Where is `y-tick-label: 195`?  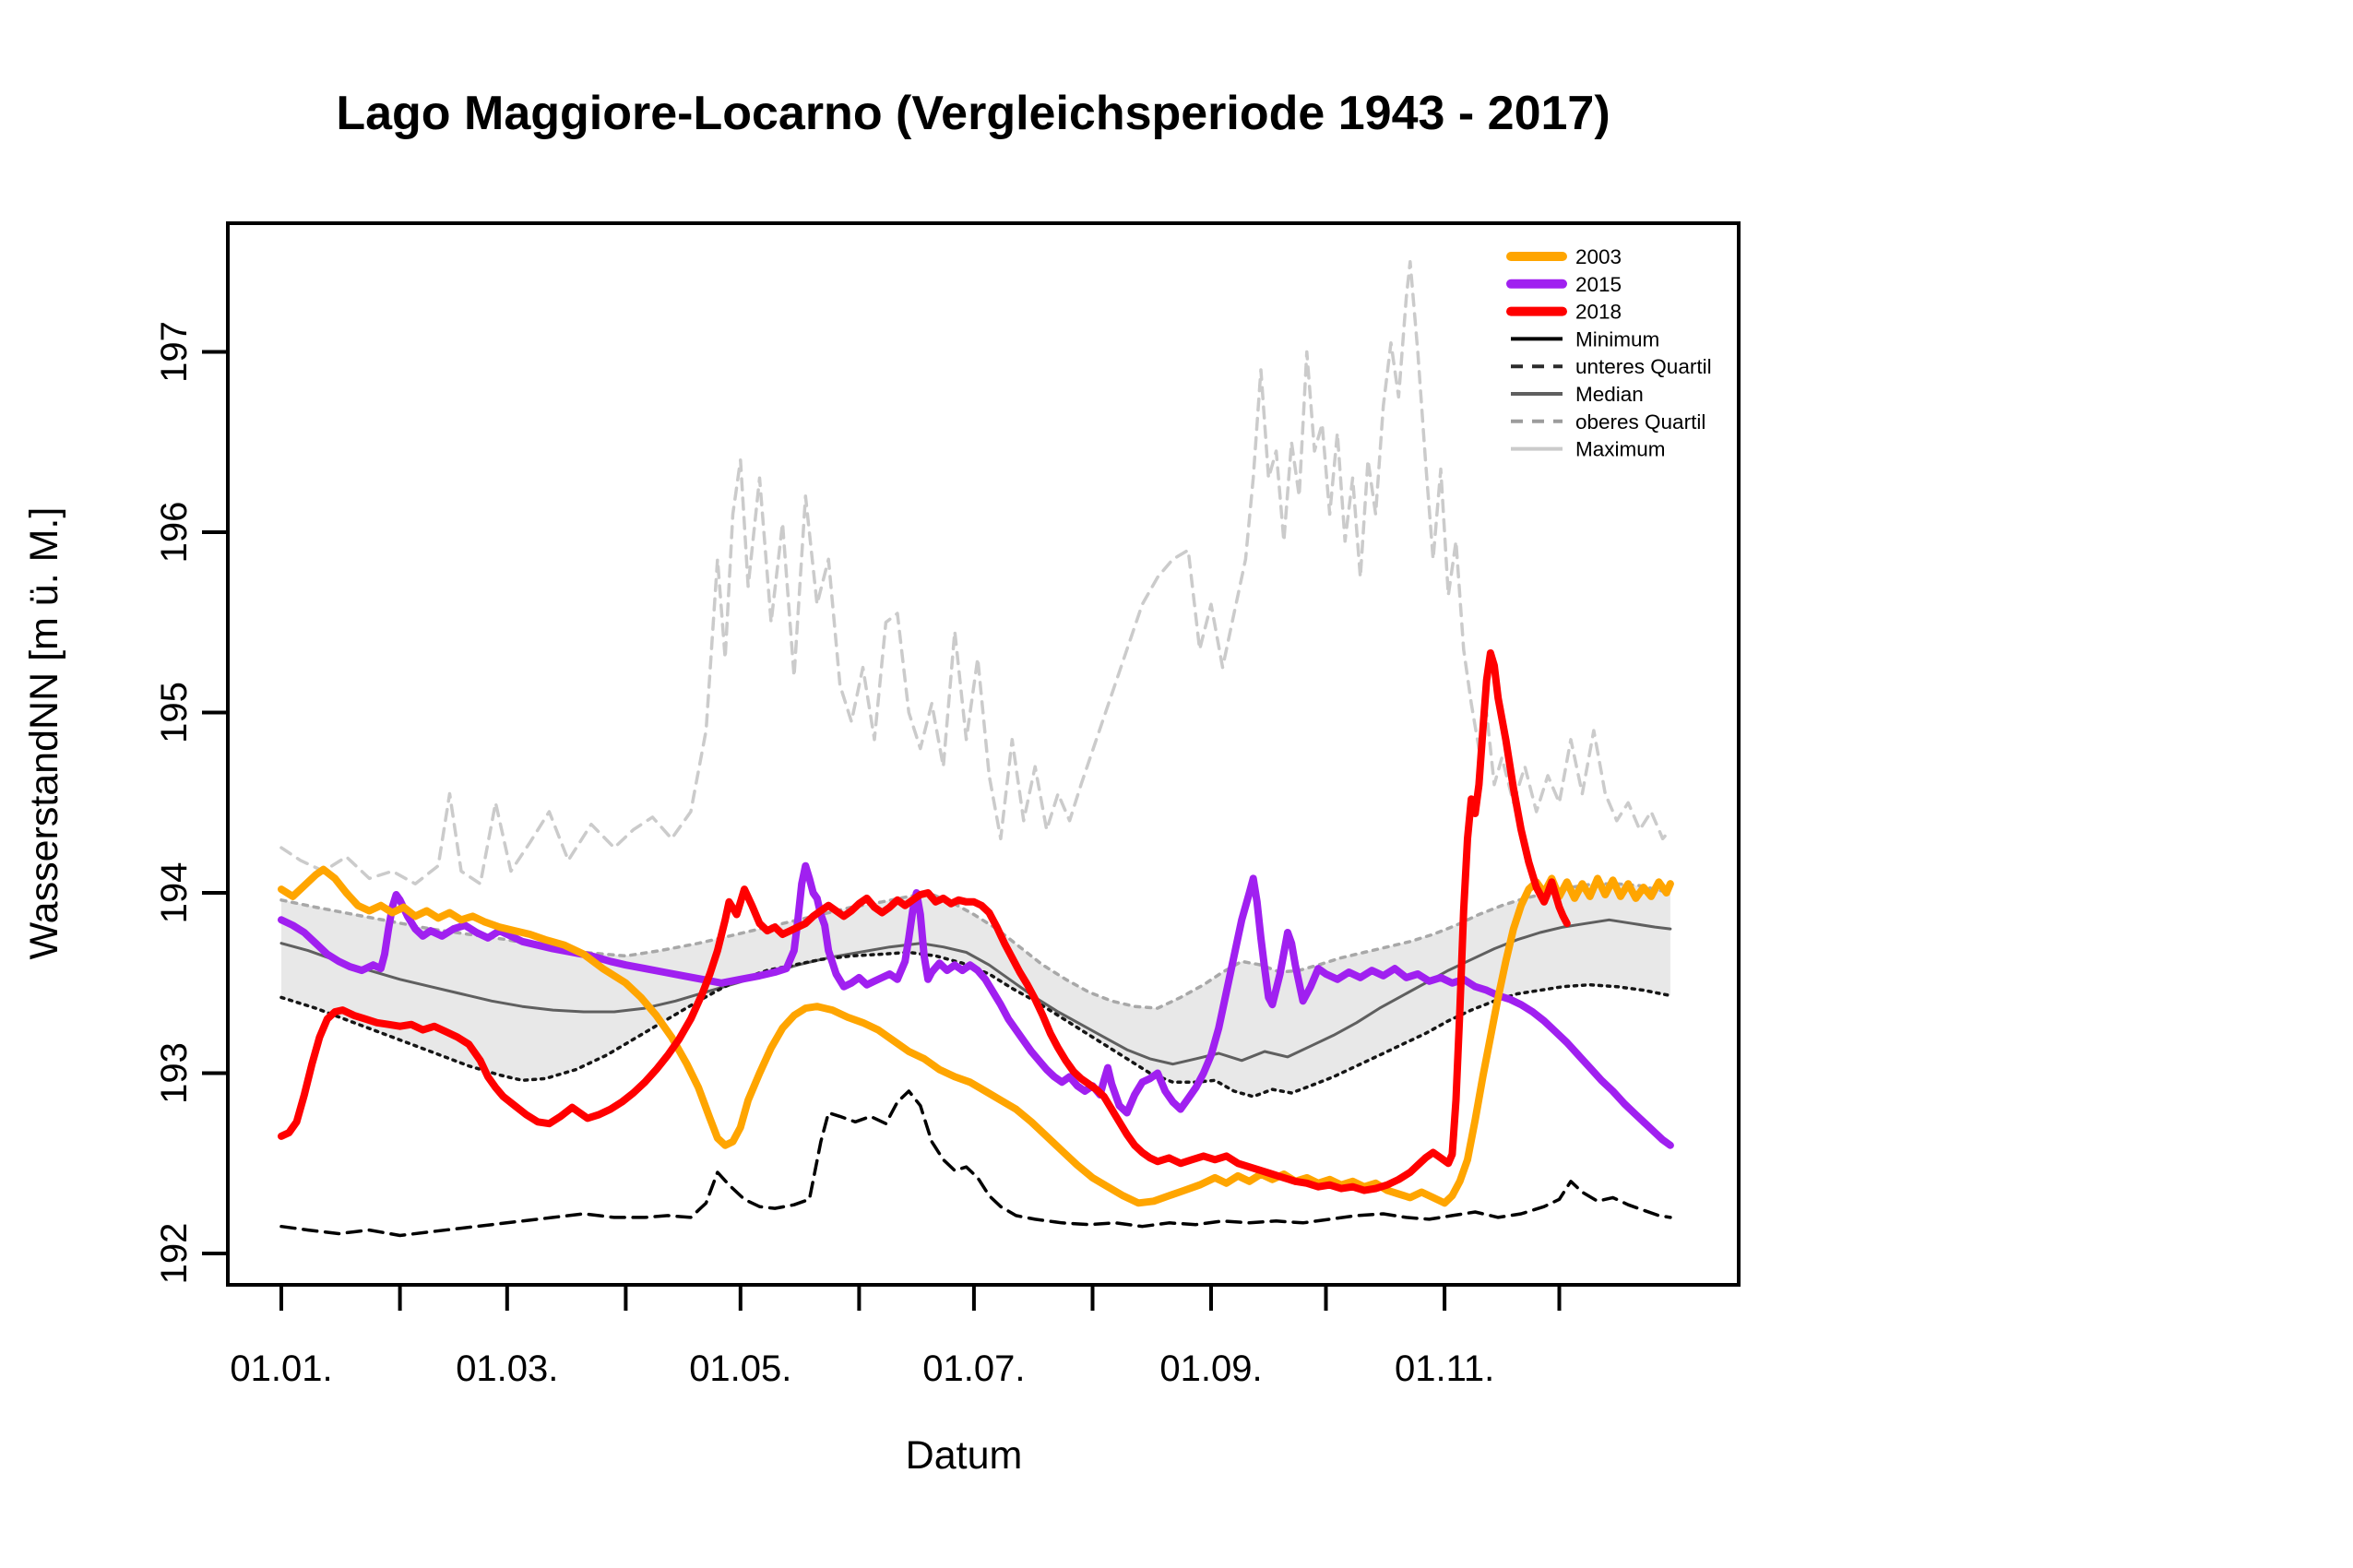
y-tick-label: 195 is located at coordinates (174, 712).